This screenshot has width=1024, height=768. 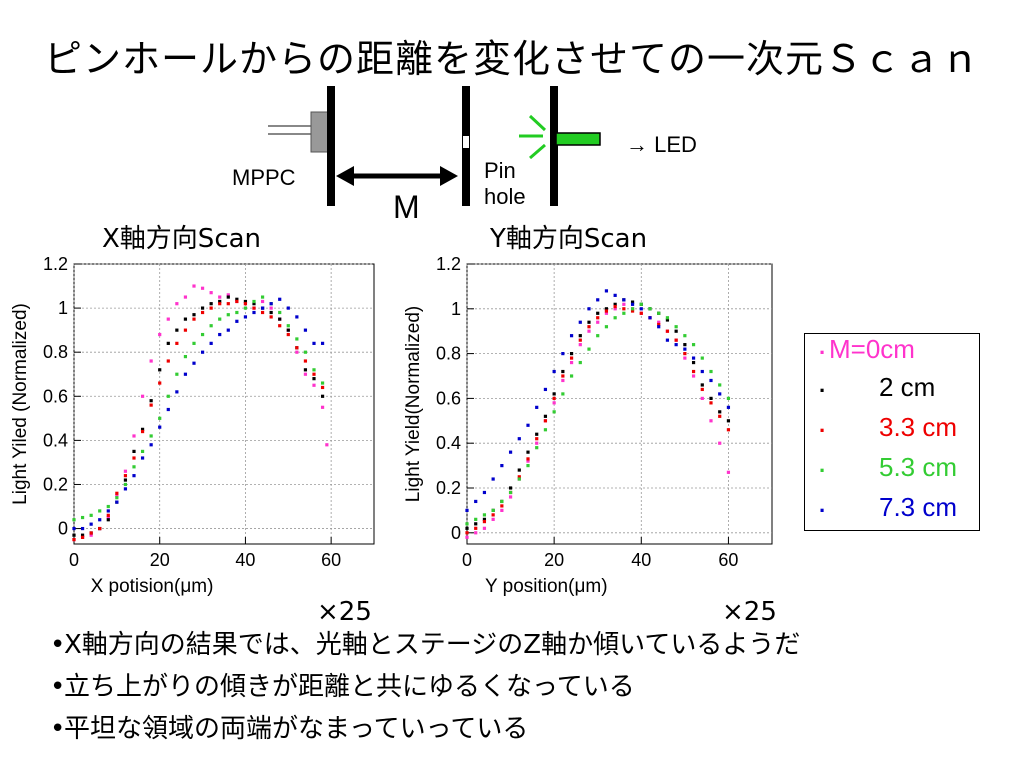 I want to click on slide-title: ピンホールからの距離を変化させての一次元Ｓｃａｎ, so click(x=511, y=59).